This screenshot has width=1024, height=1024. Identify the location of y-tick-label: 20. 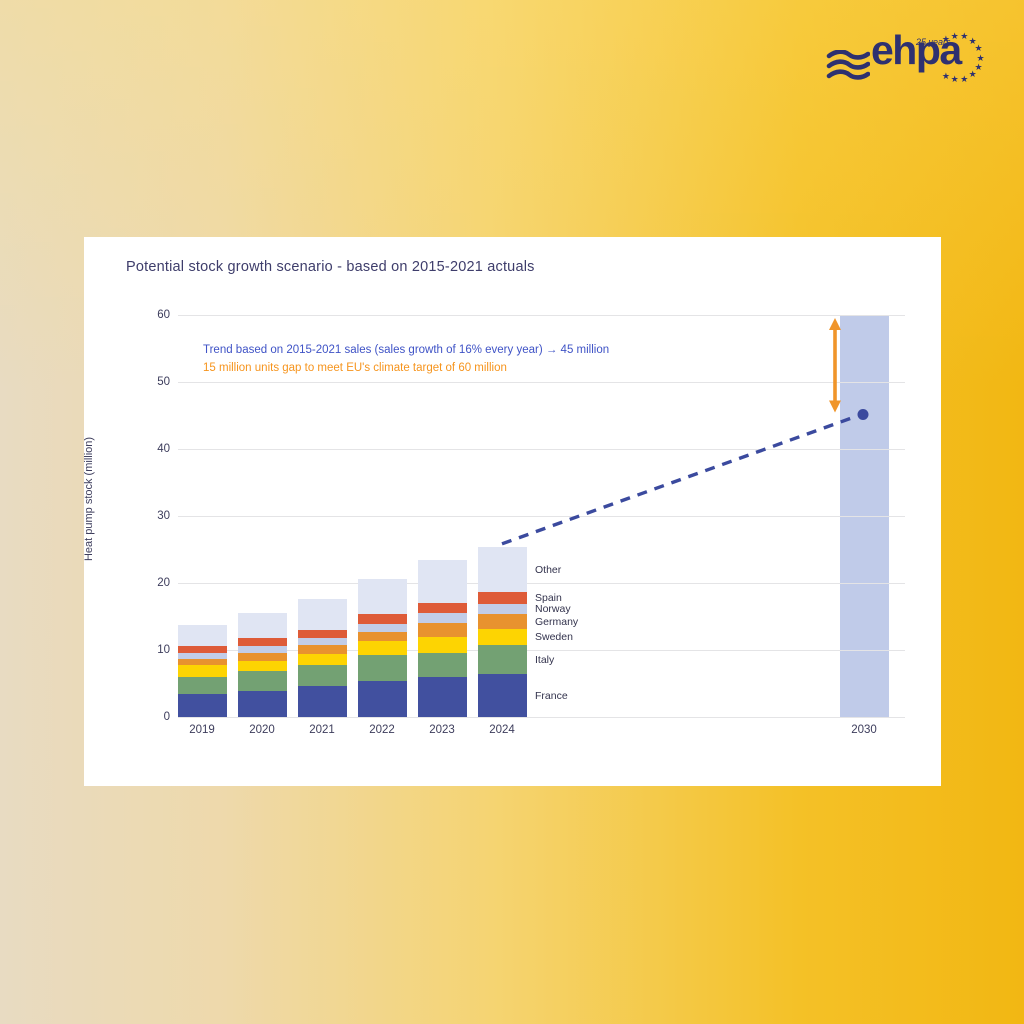
(163, 583).